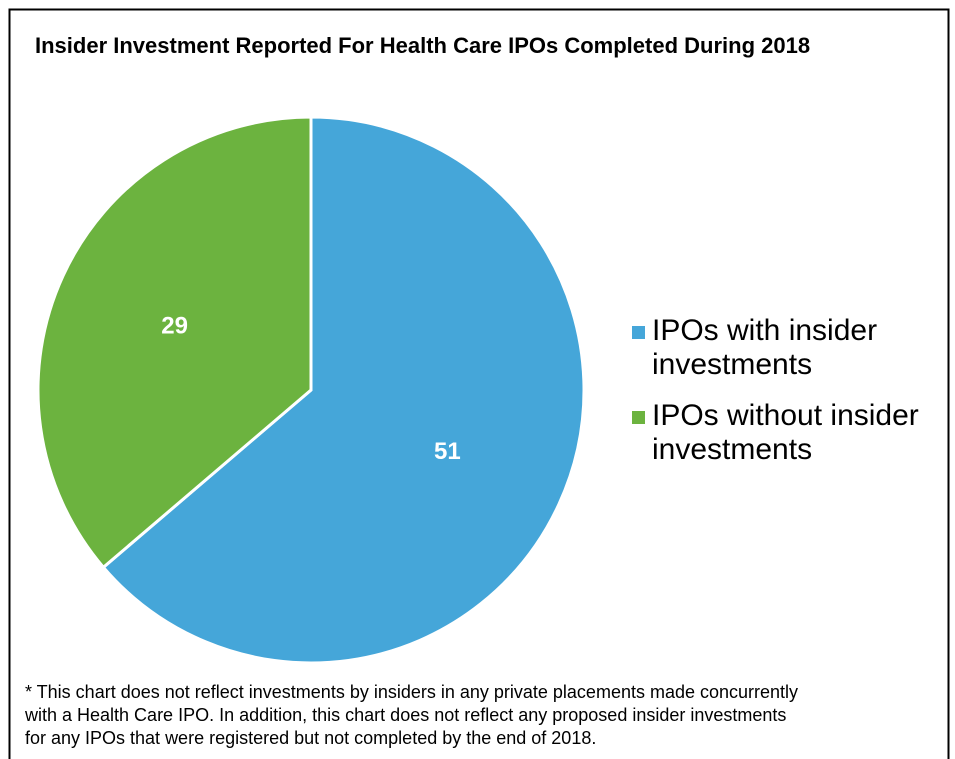 The width and height of the screenshot is (955, 759). What do you see at coordinates (447, 451) in the screenshot?
I see `data-label: 51` at bounding box center [447, 451].